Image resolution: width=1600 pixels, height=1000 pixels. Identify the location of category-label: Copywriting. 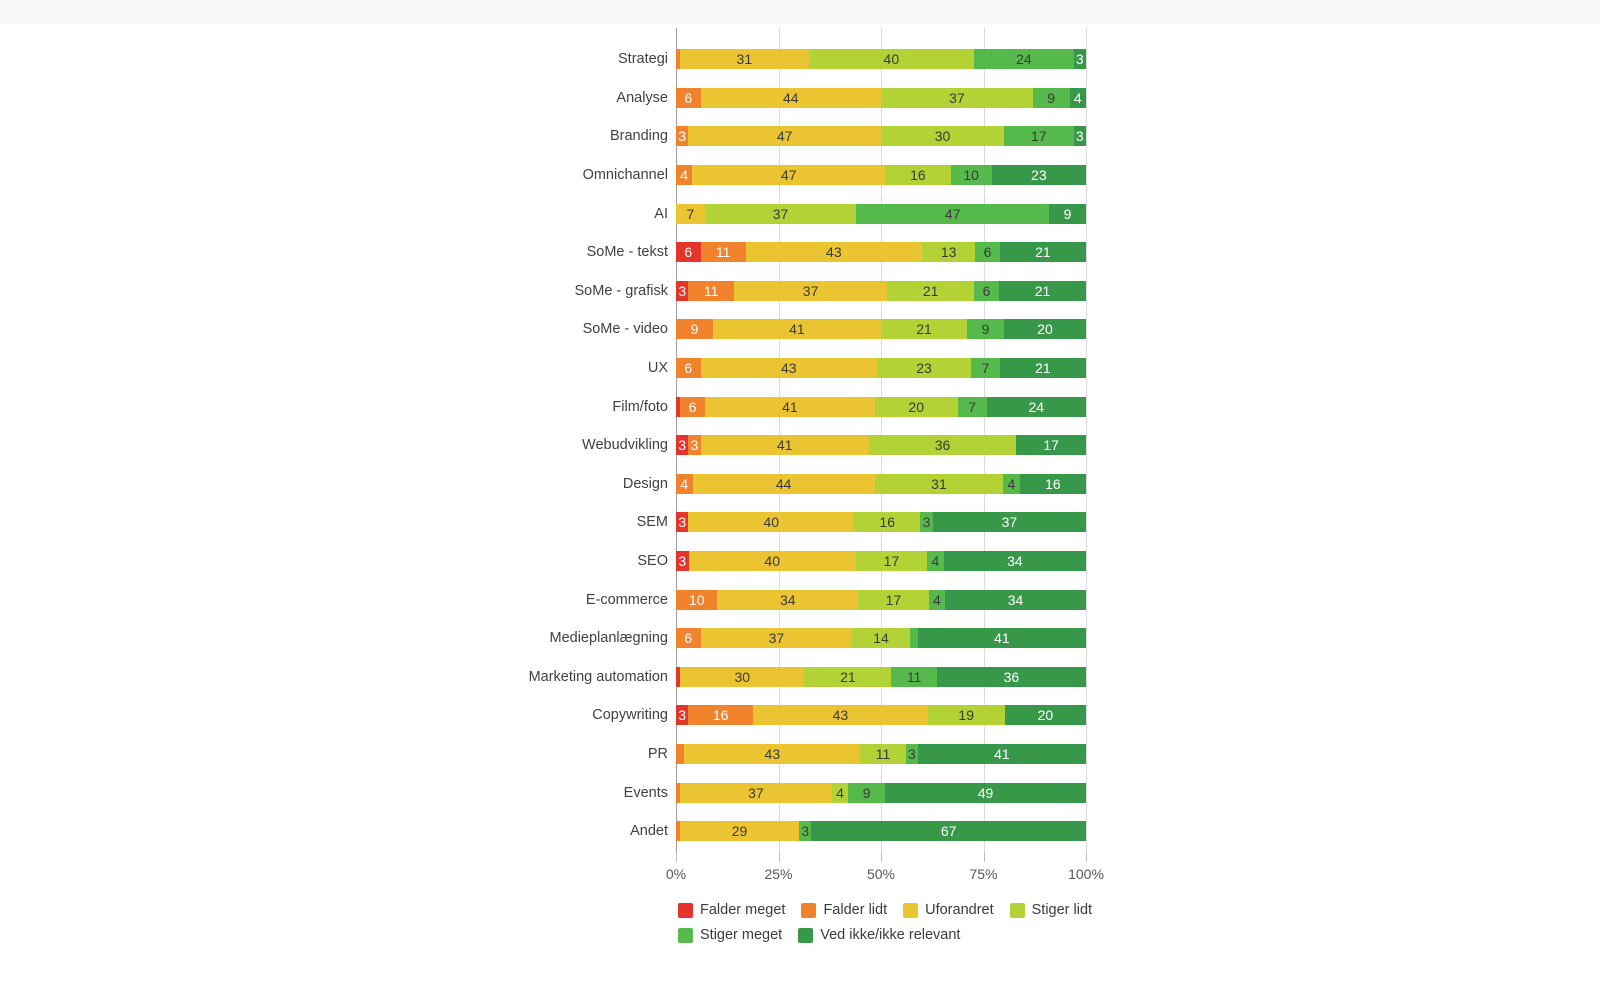
(630, 715).